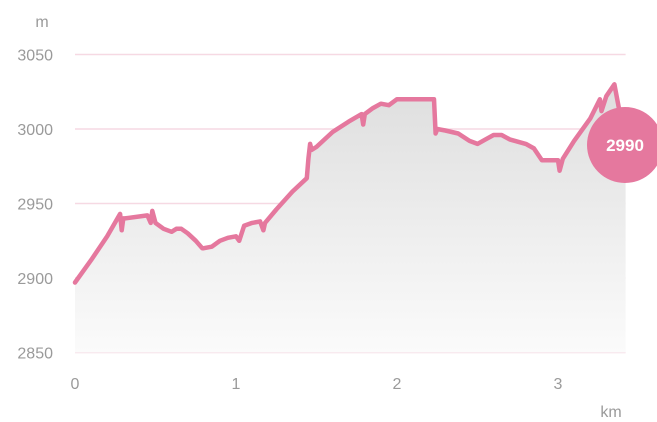 Image resolution: width=657 pixels, height=422 pixels. I want to click on y-tick-label-2900: 2900, so click(35, 279).